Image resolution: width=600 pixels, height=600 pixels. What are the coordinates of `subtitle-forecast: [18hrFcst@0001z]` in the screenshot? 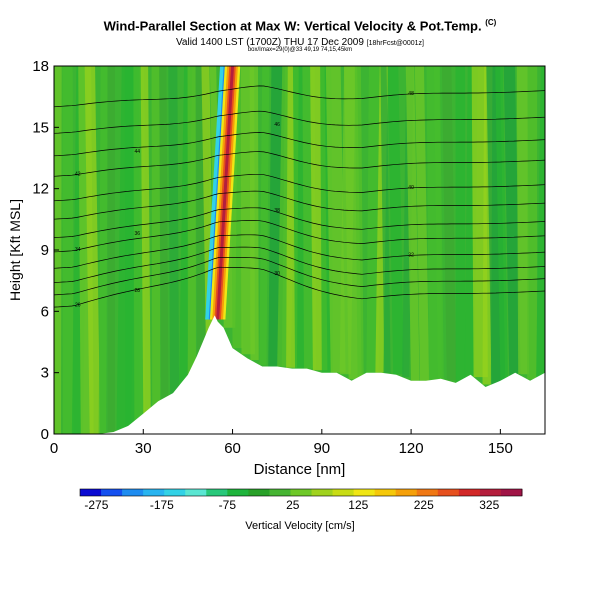 It's located at (395, 43).